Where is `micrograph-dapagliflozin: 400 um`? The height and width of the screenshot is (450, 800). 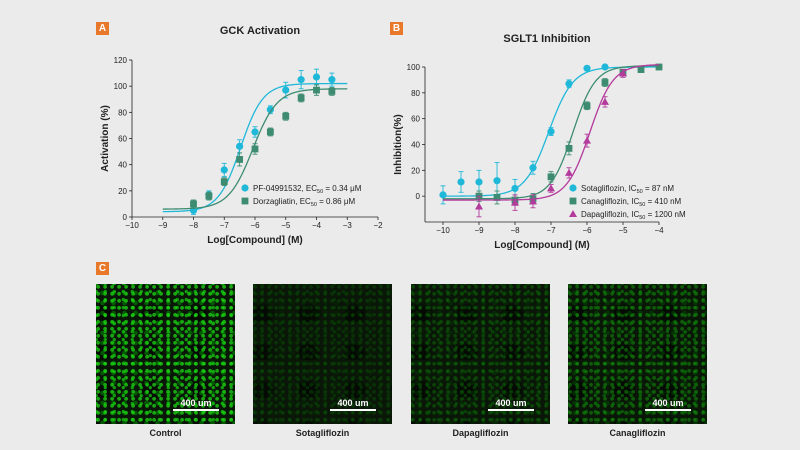 micrograph-dapagliflozin: 400 um is located at coordinates (480, 354).